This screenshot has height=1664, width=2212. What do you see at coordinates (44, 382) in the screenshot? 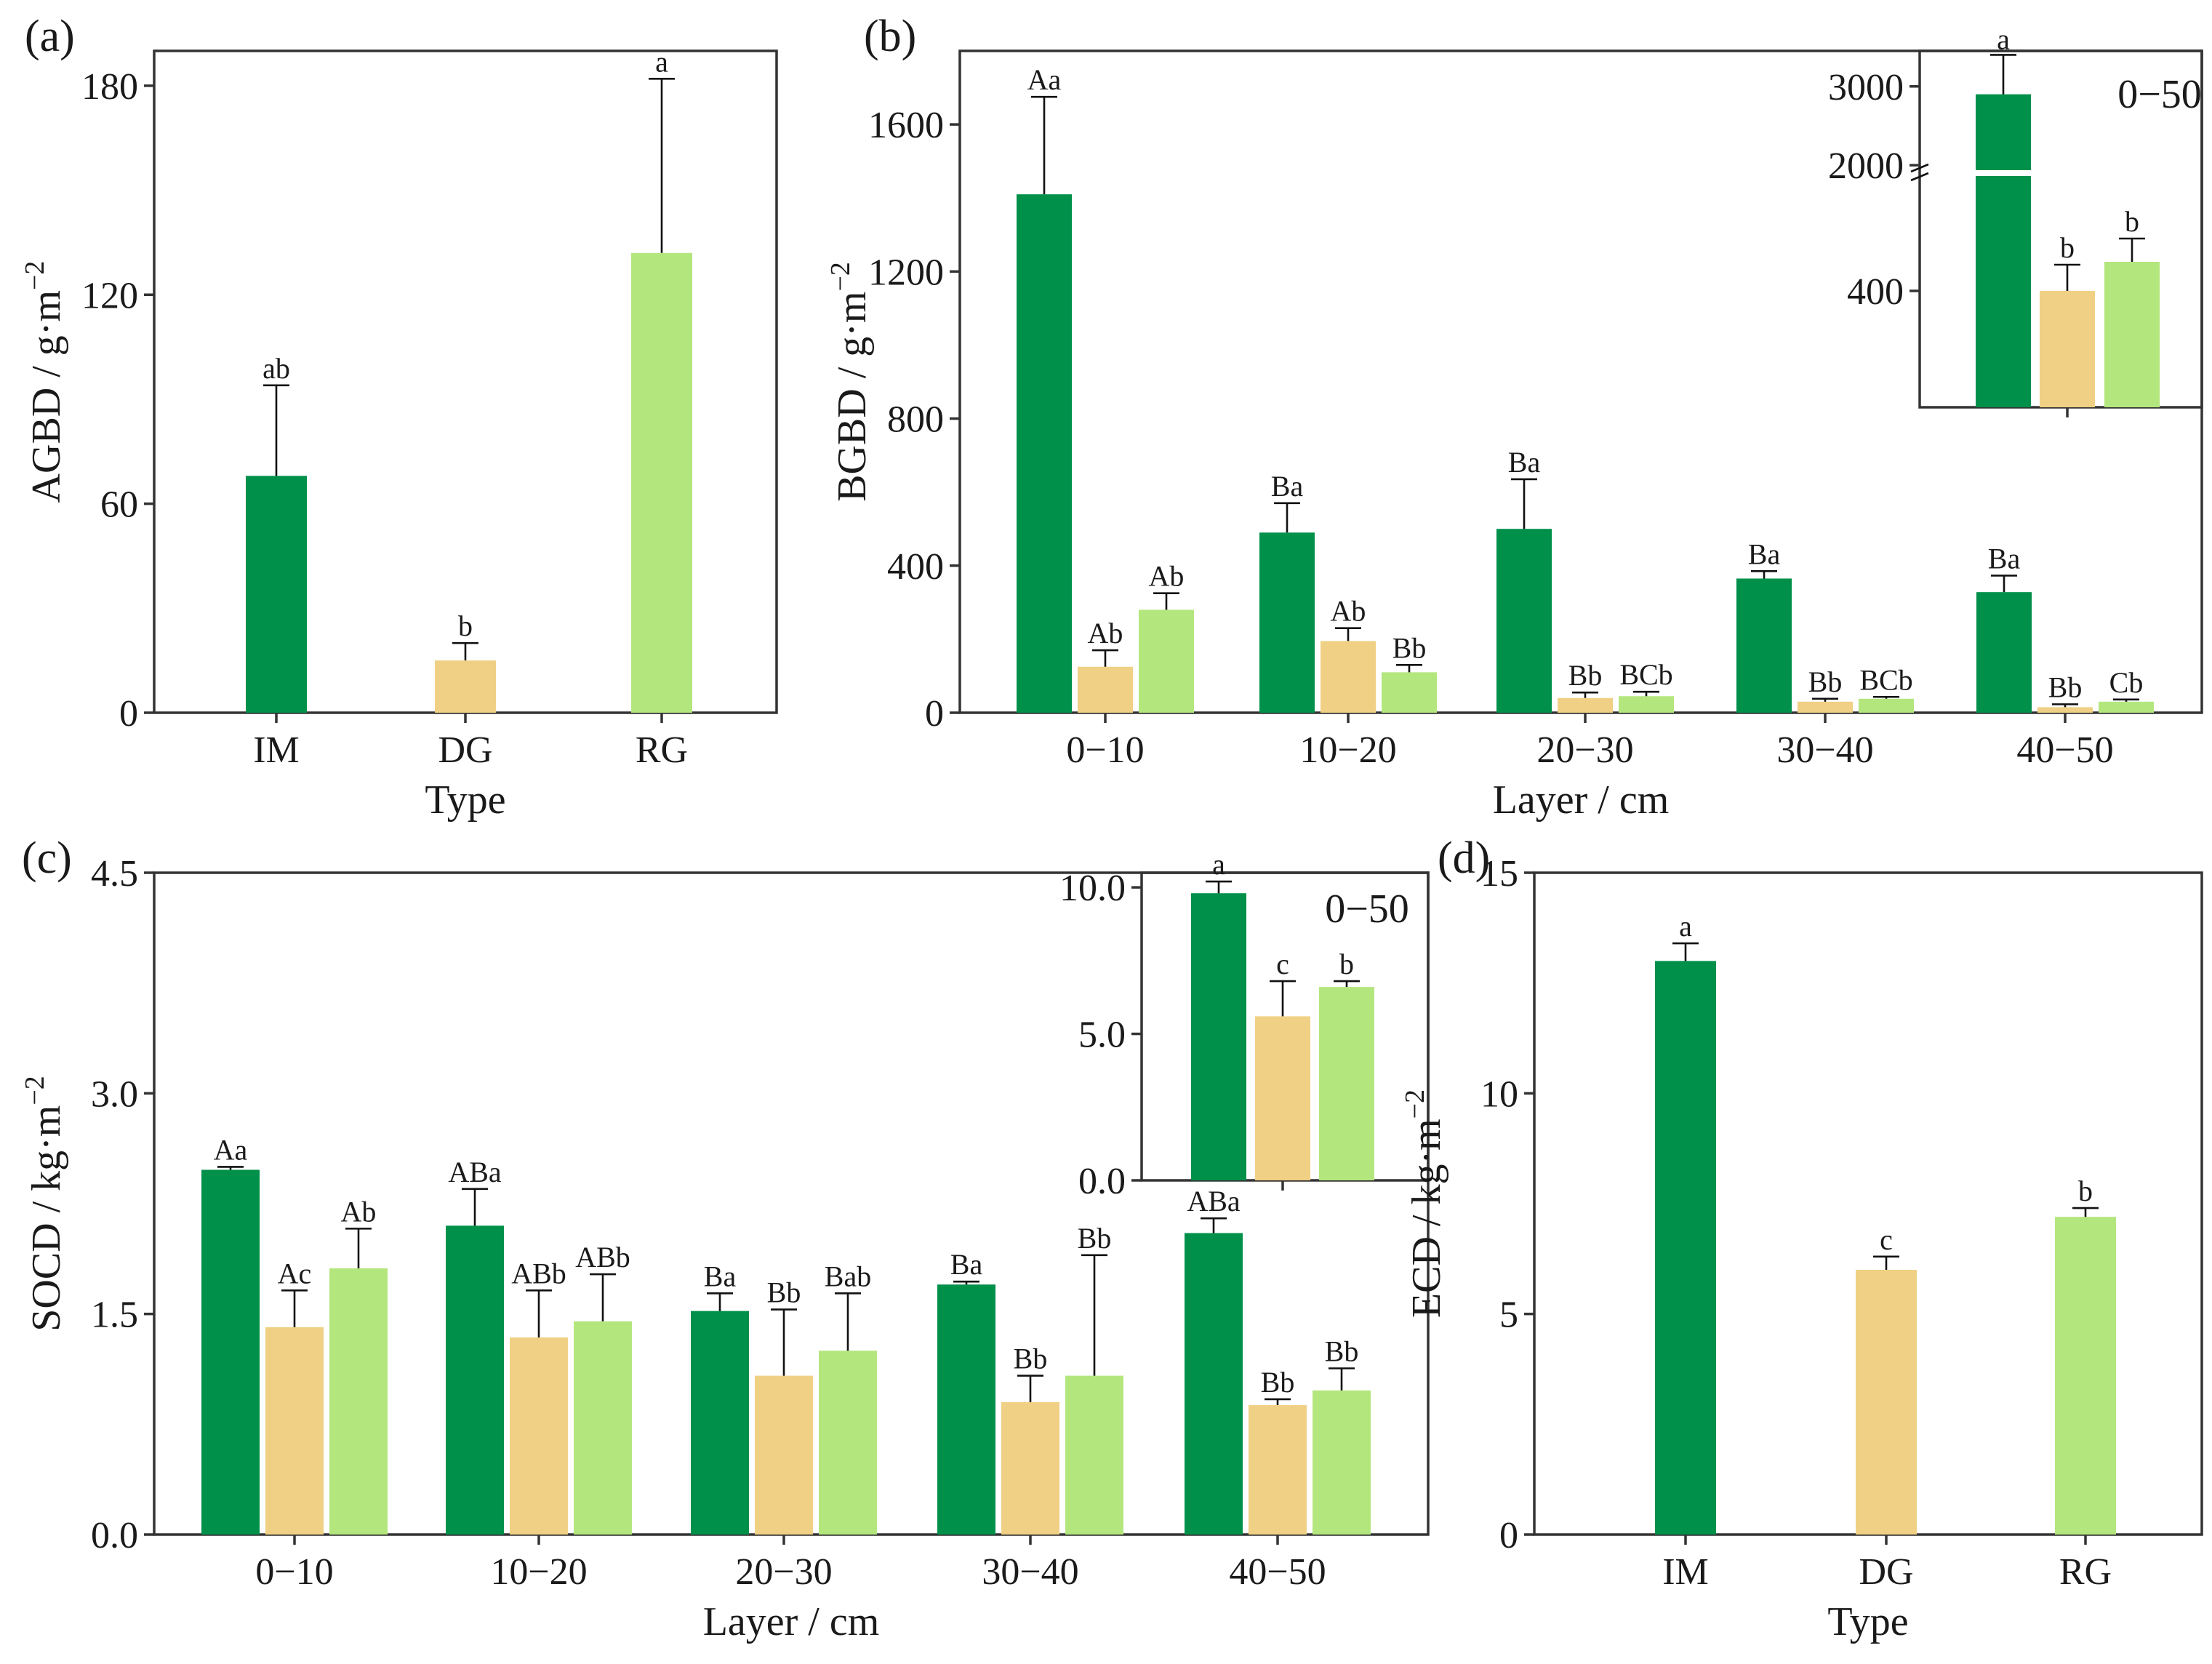
I see `y-axis-title: AGBD / g·m−2` at bounding box center [44, 382].